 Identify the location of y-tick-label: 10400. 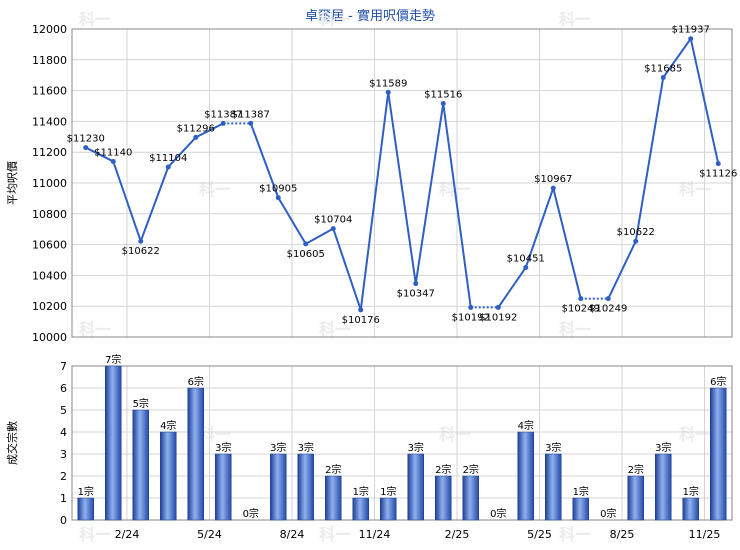
(49, 275).